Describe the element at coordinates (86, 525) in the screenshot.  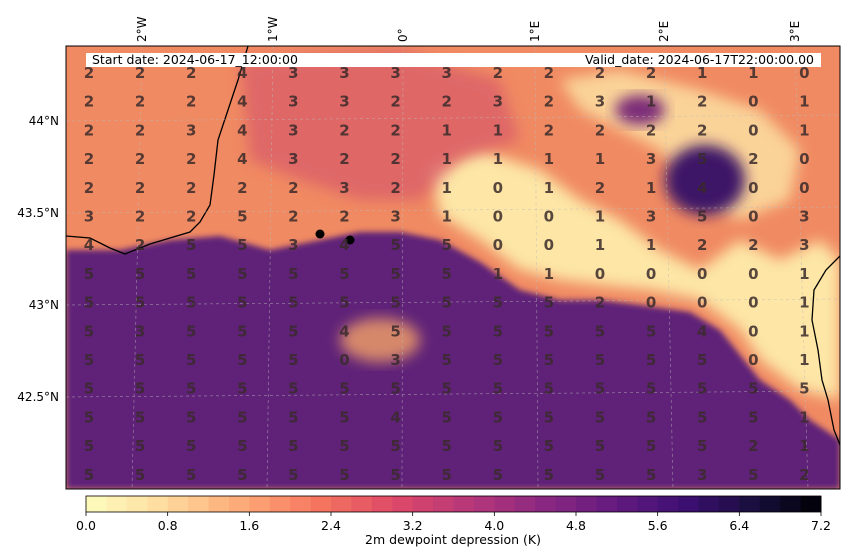
I see `colorbar-tick-label: 0.0` at that location.